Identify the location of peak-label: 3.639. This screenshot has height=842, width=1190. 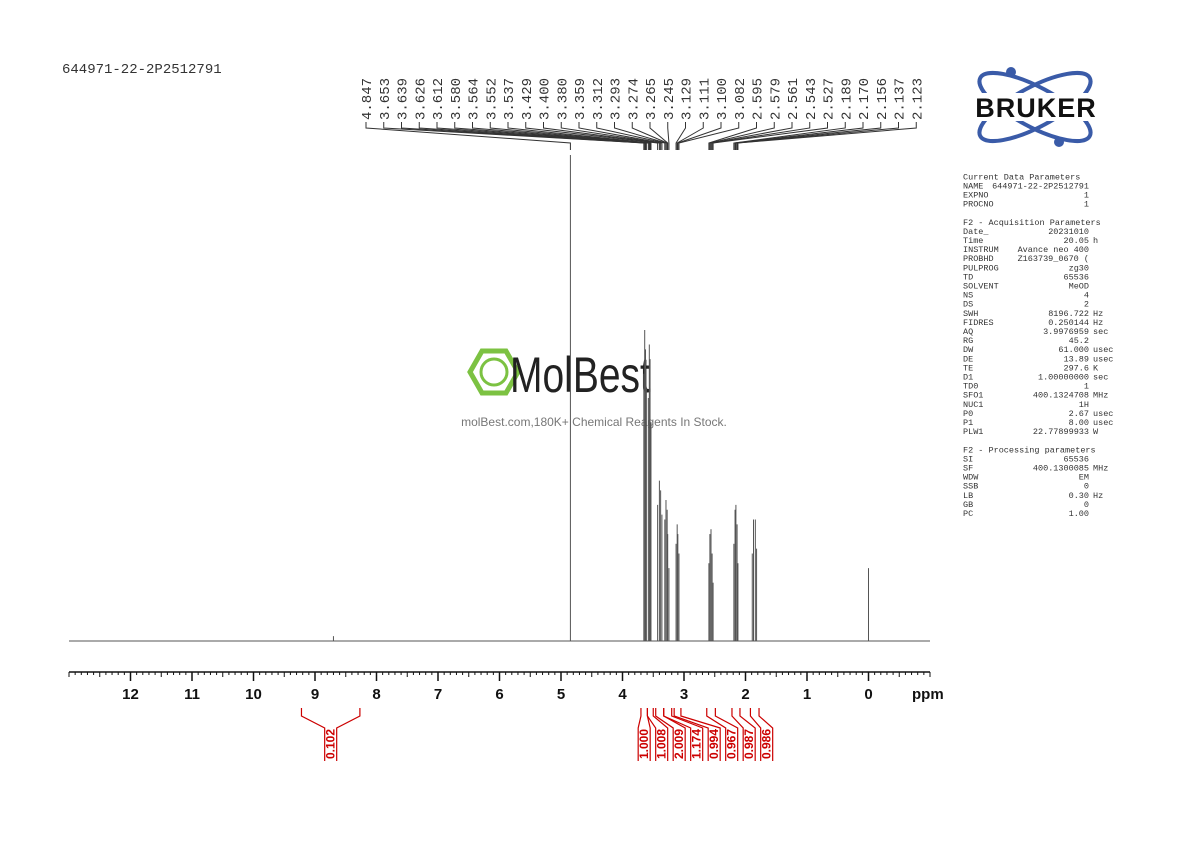
(404, 99).